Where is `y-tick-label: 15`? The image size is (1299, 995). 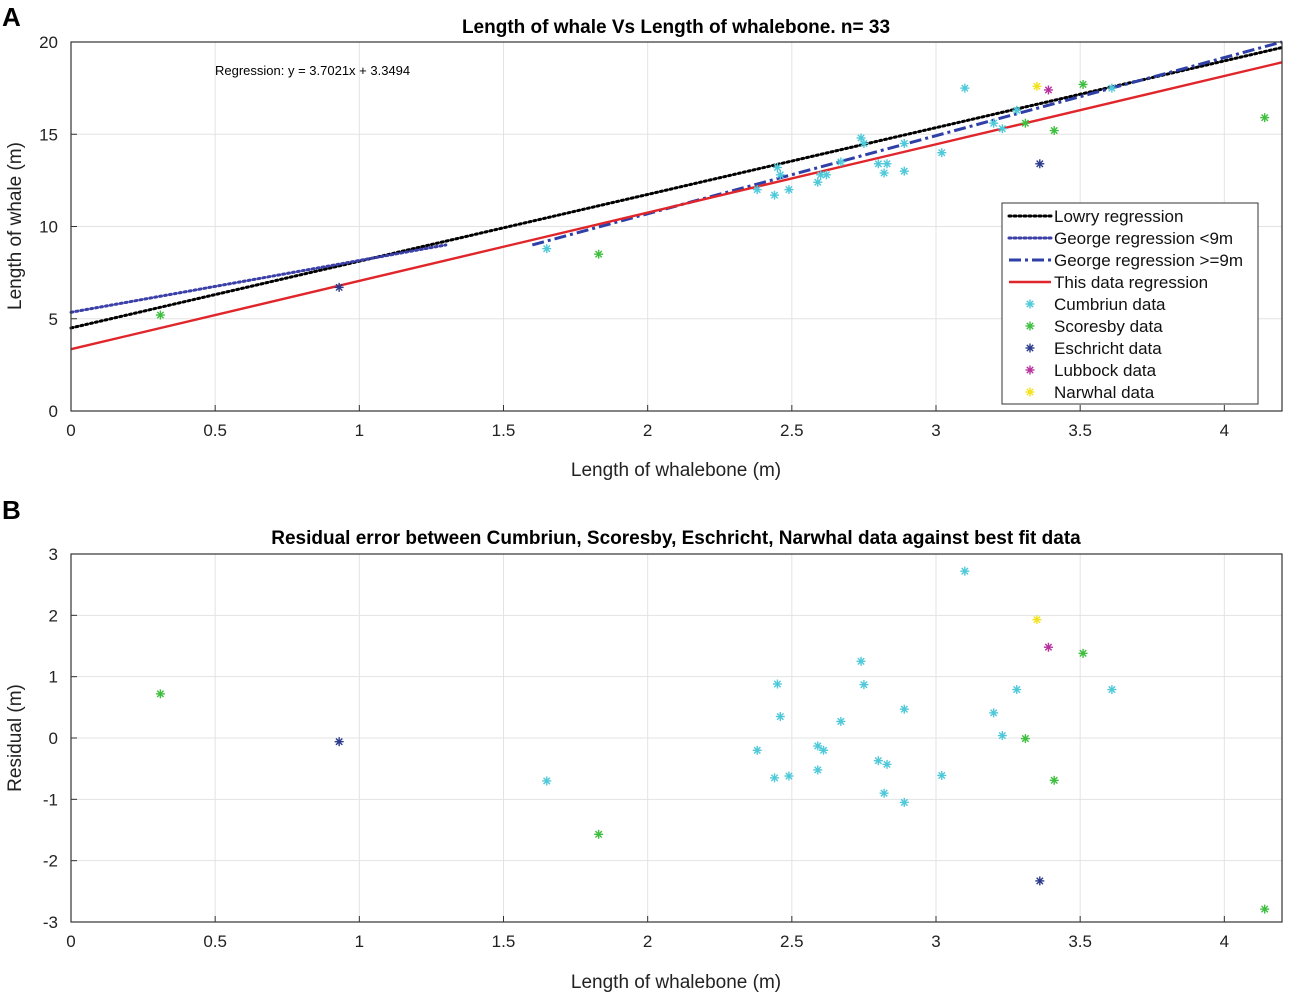 y-tick-label: 15 is located at coordinates (48, 134).